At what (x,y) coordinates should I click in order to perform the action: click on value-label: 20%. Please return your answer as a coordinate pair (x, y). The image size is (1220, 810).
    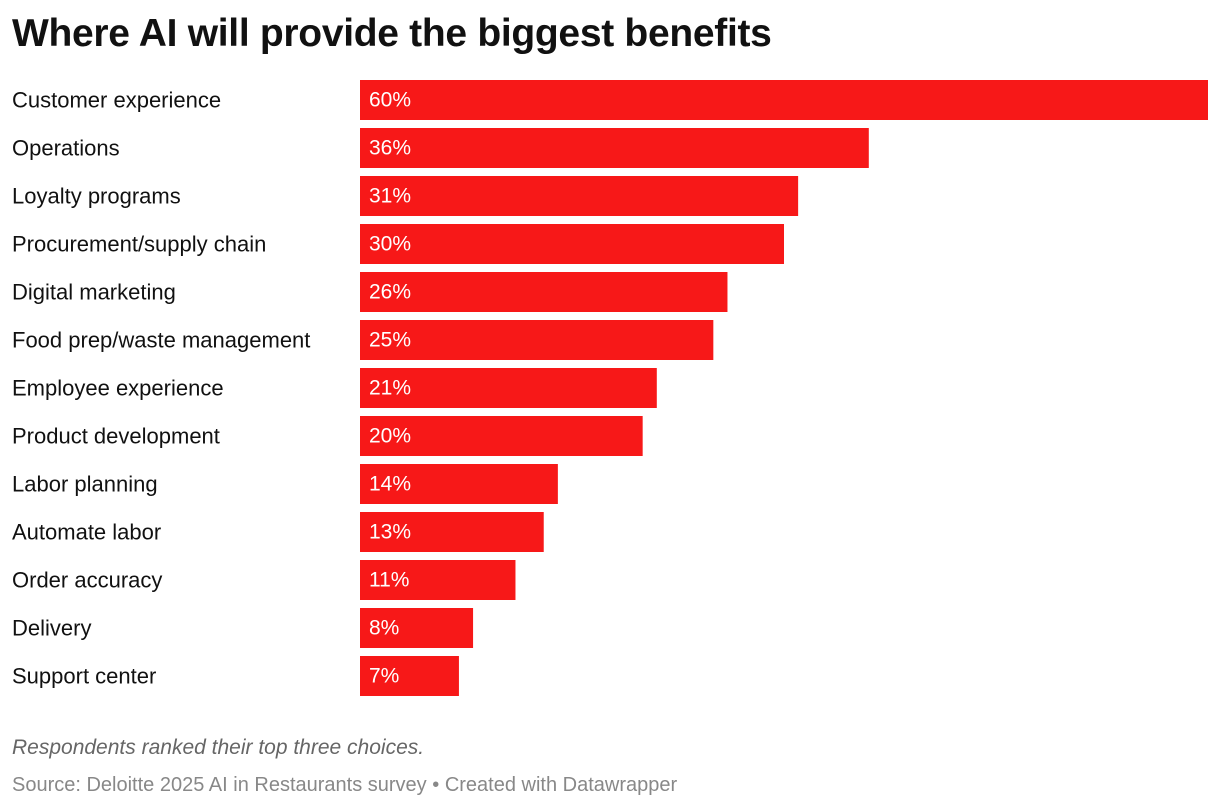
    Looking at the image, I should click on (390, 436).